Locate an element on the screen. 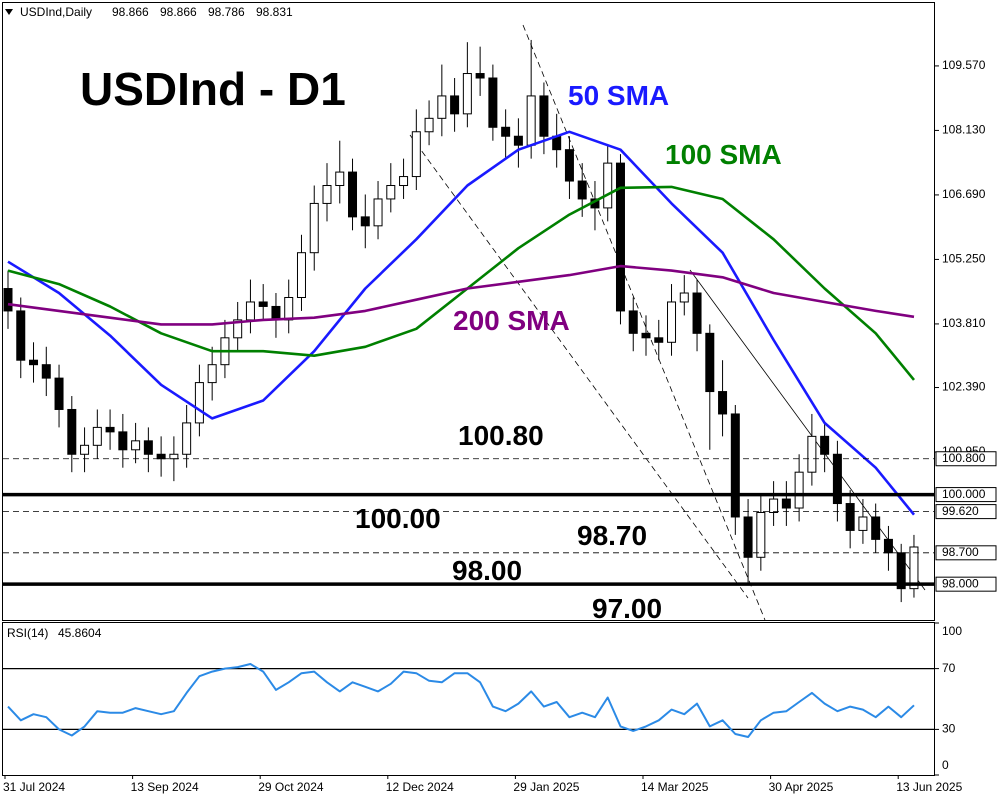 The height and width of the screenshot is (800, 1000). level-annotation: 98.00 is located at coordinates (487, 570).